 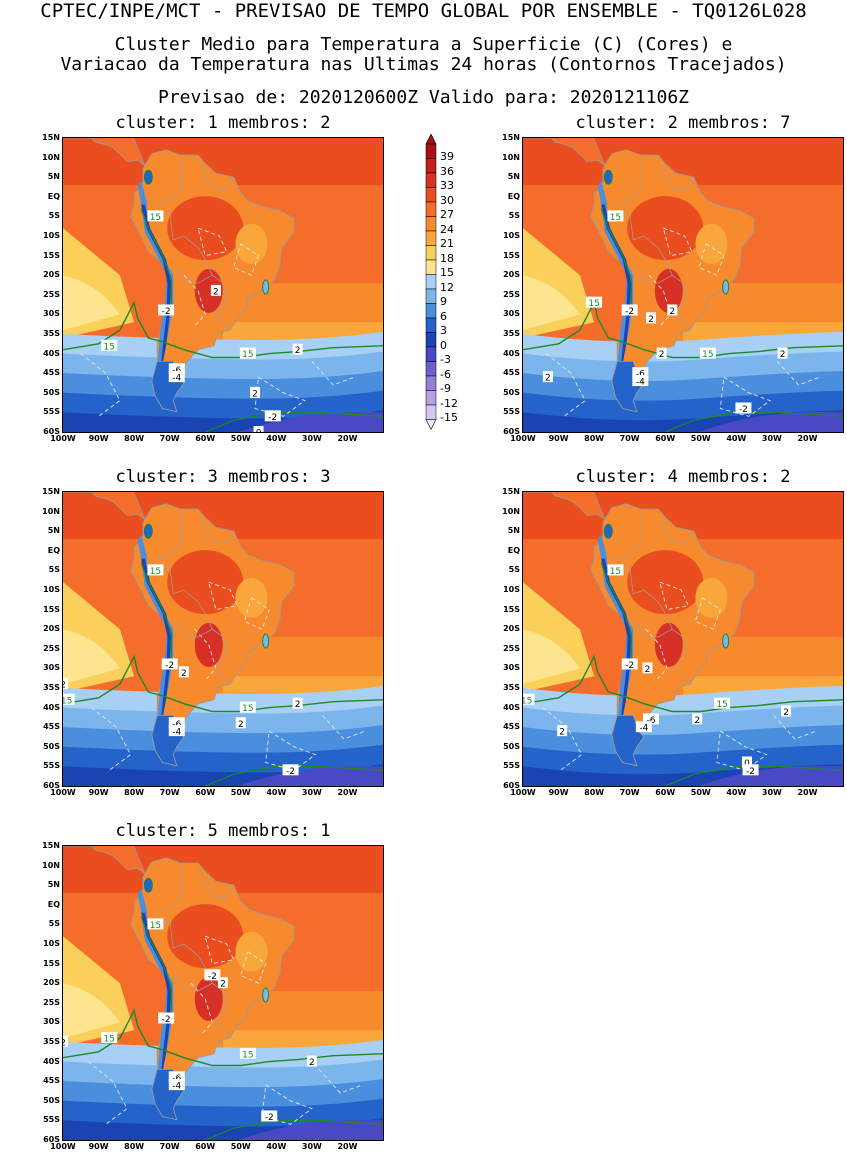 What do you see at coordinates (431, 282) in the screenshot?
I see `colorbar-graphic` at bounding box center [431, 282].